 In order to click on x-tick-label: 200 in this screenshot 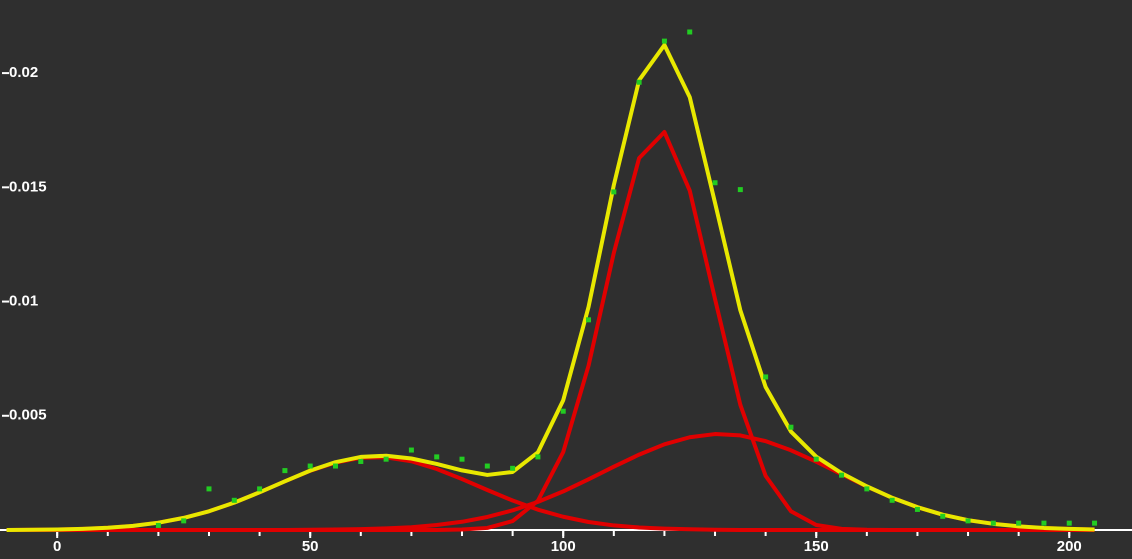, I will do `click(1069, 546)`.